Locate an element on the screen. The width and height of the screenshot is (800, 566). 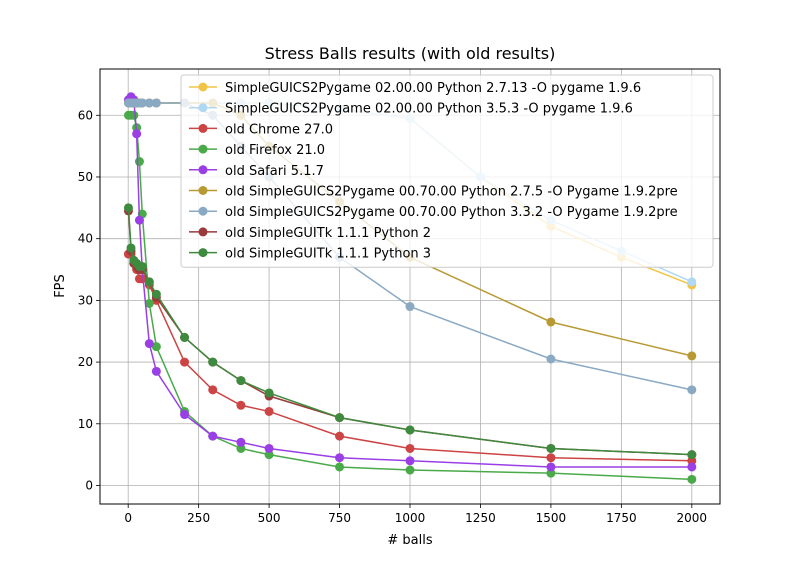
y-tick-label: 20 is located at coordinates (85, 362).